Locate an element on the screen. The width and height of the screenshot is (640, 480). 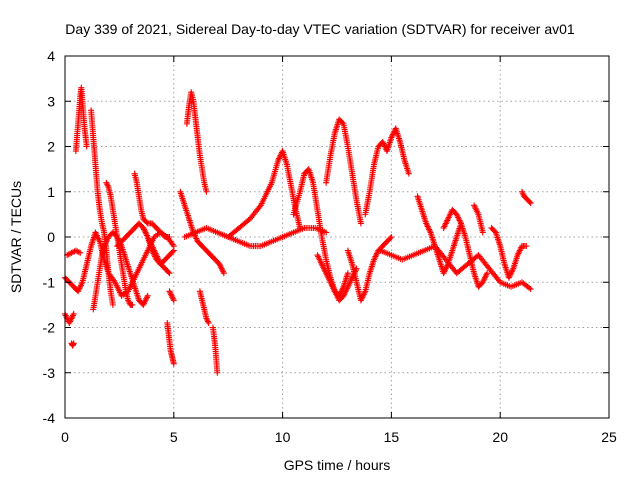
series-sat-v is located at coordinates (343, 171).